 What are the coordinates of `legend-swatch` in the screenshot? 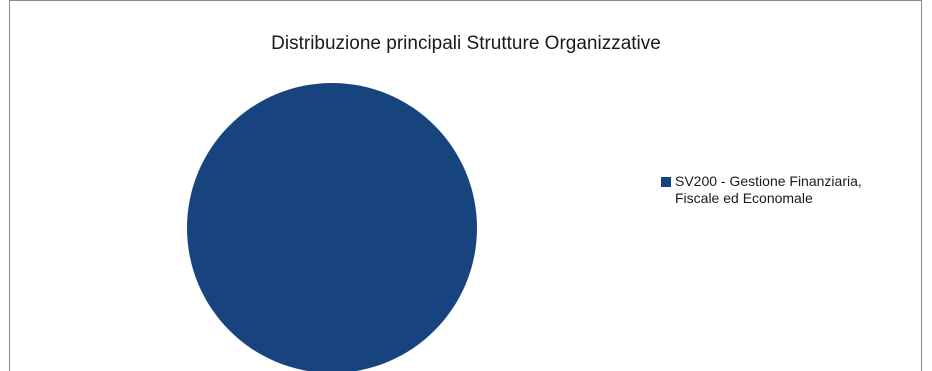 It's located at (666, 182).